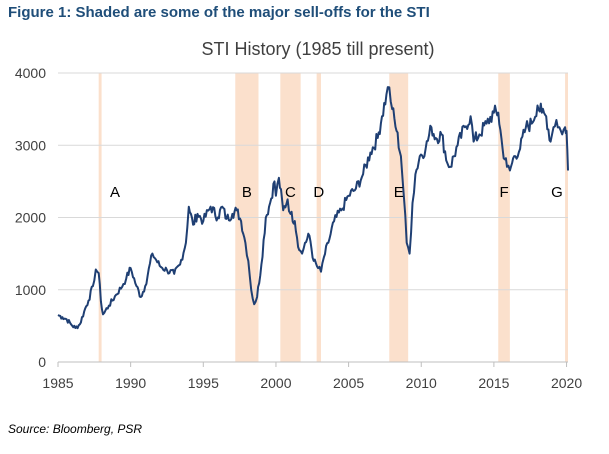  What do you see at coordinates (203, 383) in the screenshot?
I see `x-tick-label: 1995` at bounding box center [203, 383].